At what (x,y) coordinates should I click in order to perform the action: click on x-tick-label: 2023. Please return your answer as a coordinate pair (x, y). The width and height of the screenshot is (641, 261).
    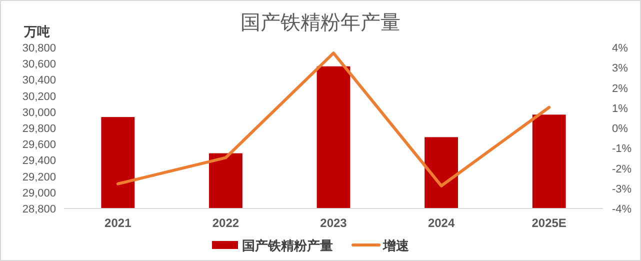
    Looking at the image, I should click on (334, 223).